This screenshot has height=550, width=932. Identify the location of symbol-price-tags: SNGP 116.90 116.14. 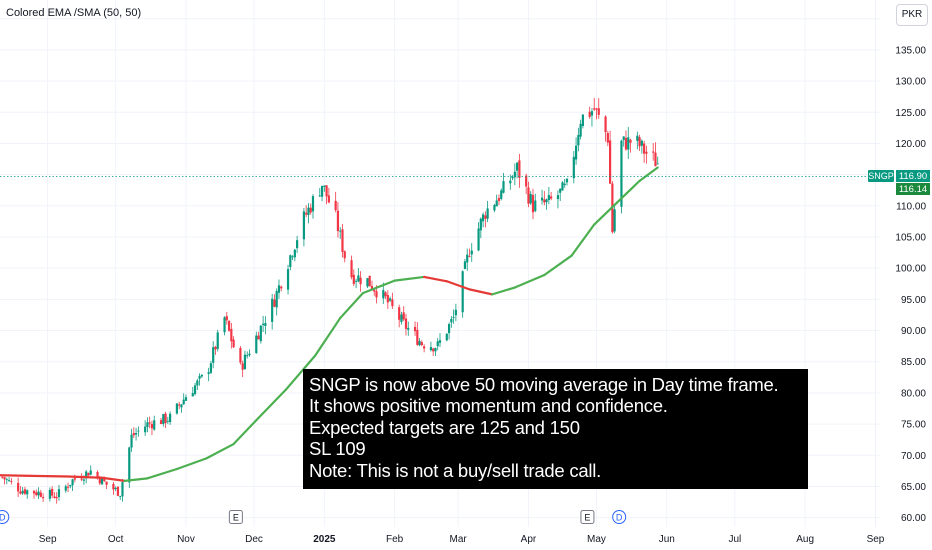
(899, 182).